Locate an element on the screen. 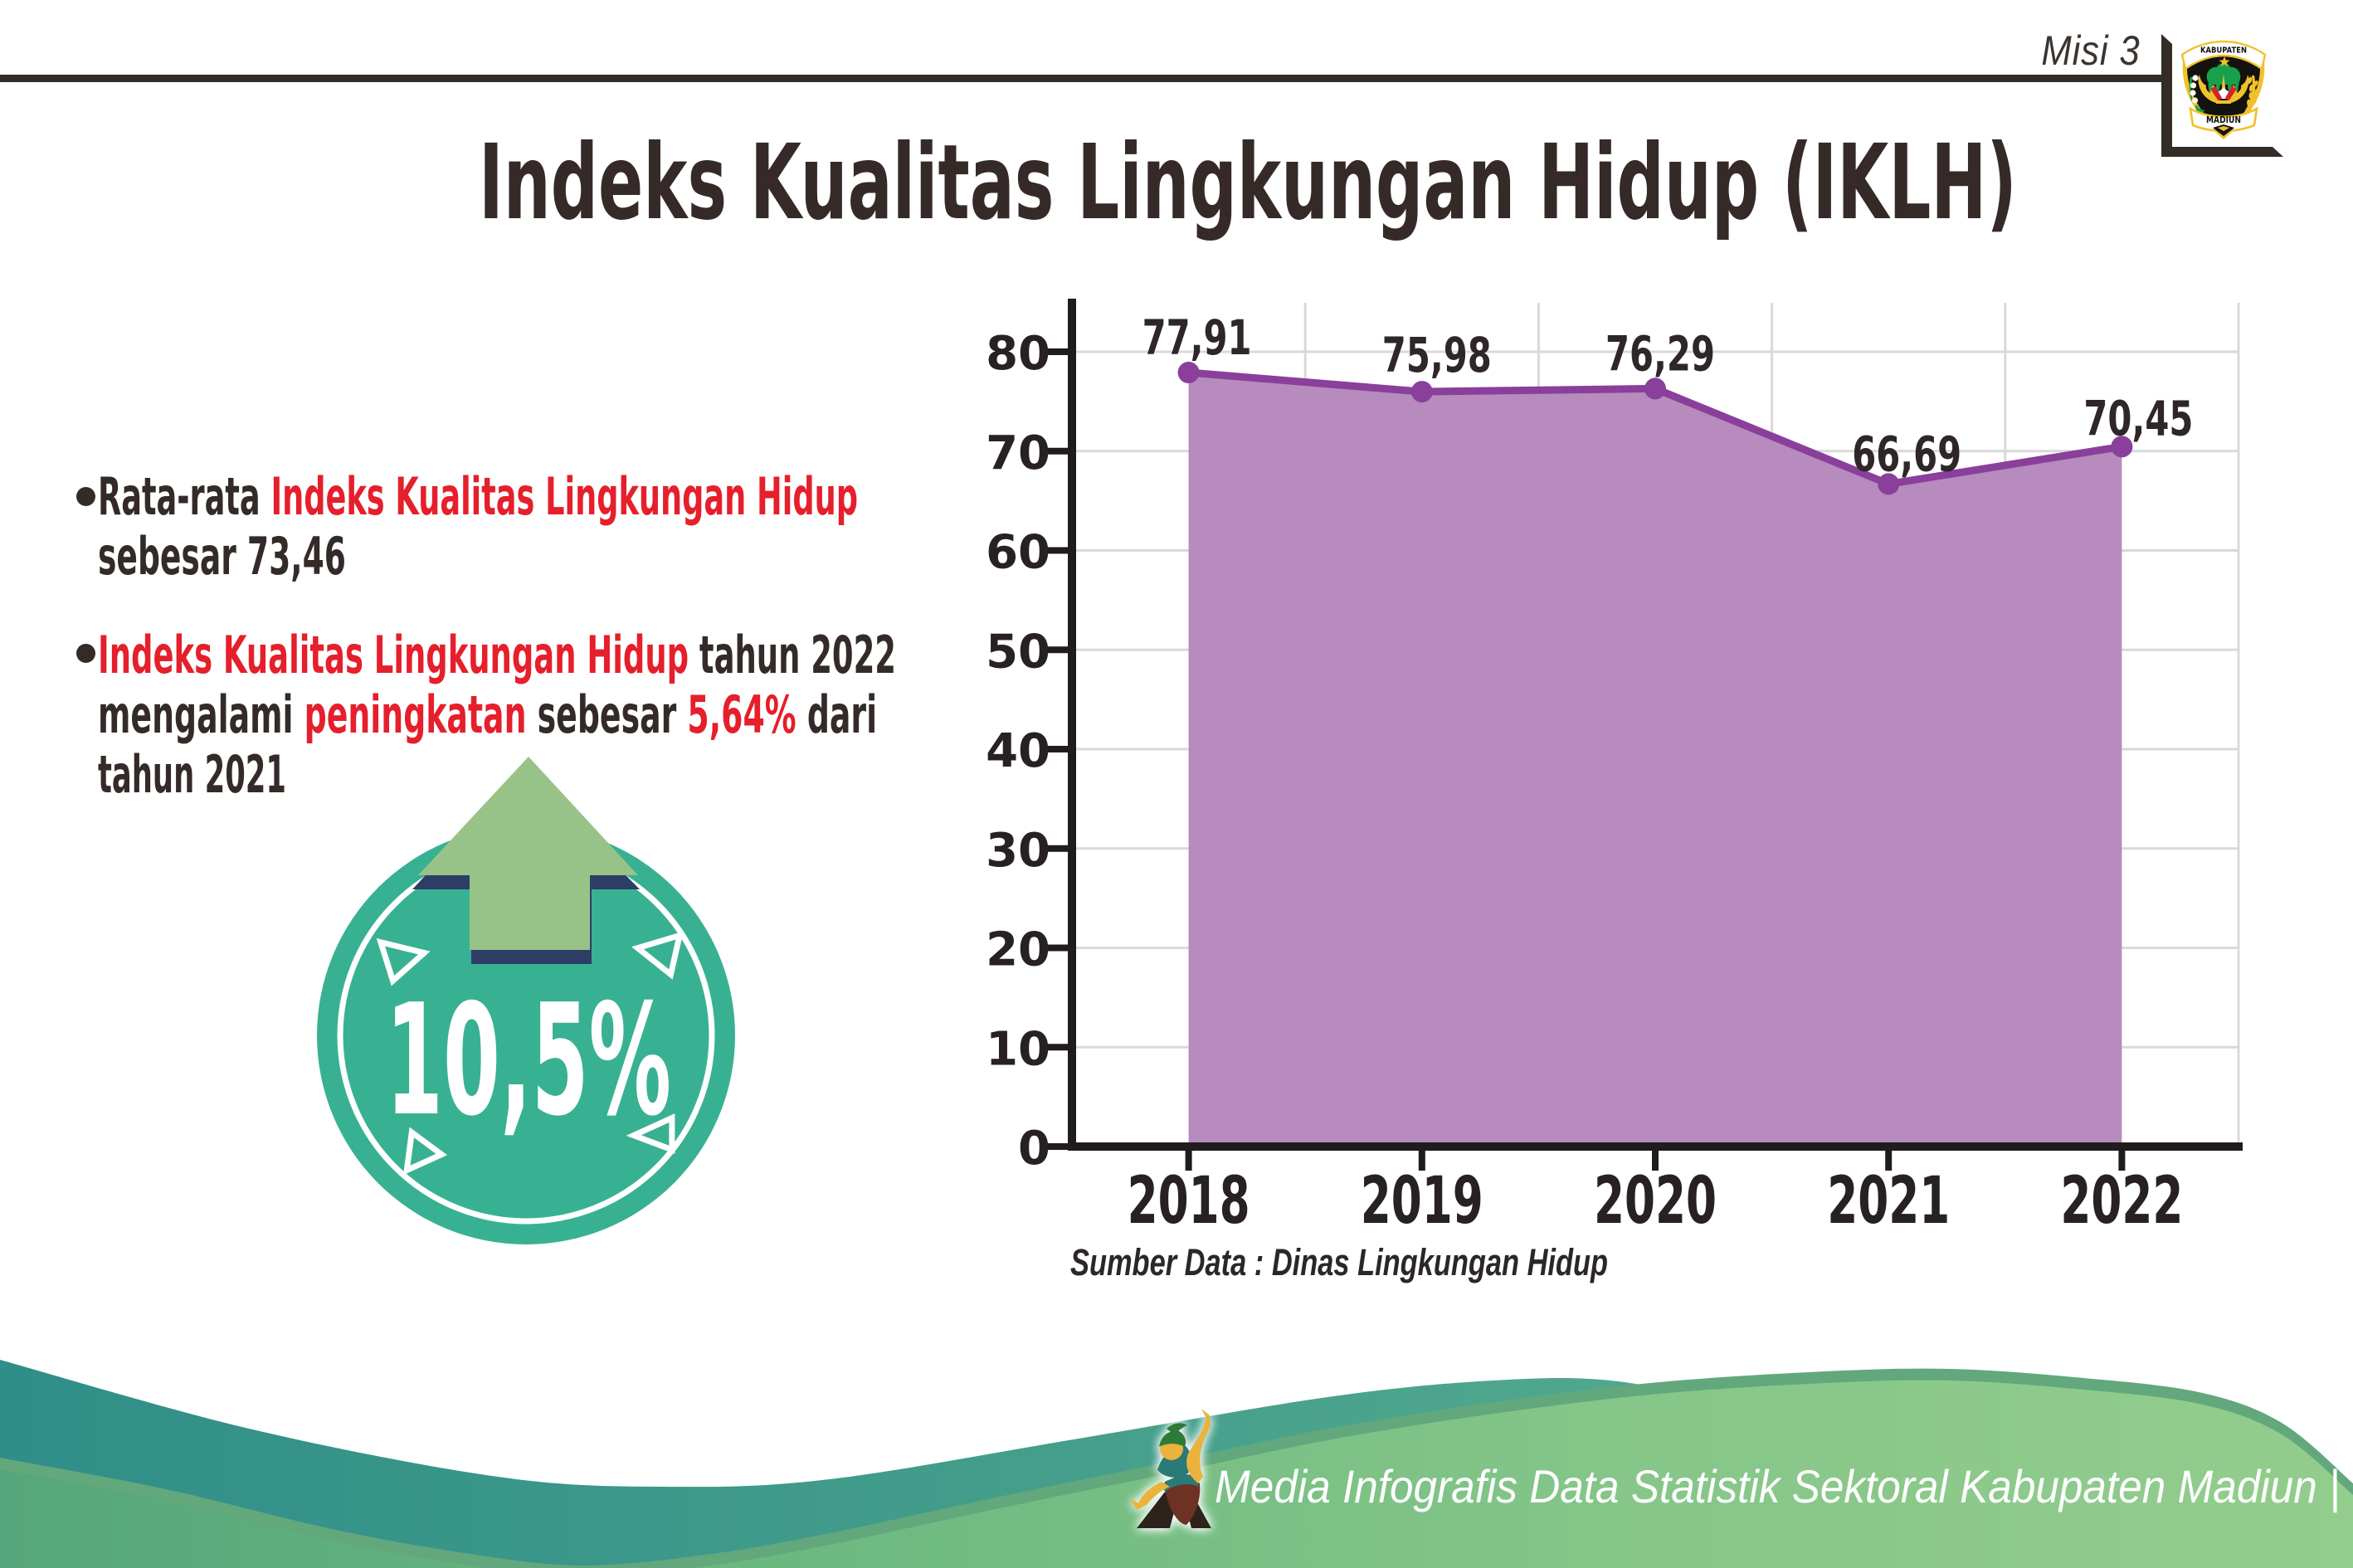  value-label: 75,98 is located at coordinates (1437, 355).